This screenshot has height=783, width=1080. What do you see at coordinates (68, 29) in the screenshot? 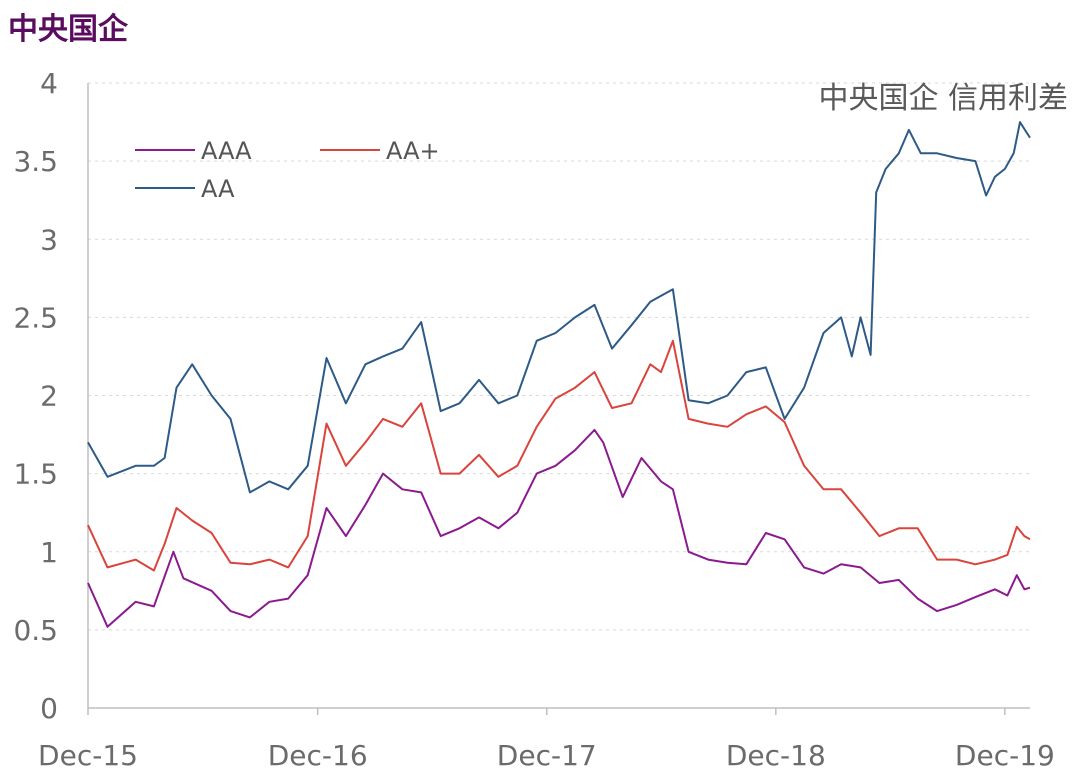
I see `page-title: 中央国企` at bounding box center [68, 29].